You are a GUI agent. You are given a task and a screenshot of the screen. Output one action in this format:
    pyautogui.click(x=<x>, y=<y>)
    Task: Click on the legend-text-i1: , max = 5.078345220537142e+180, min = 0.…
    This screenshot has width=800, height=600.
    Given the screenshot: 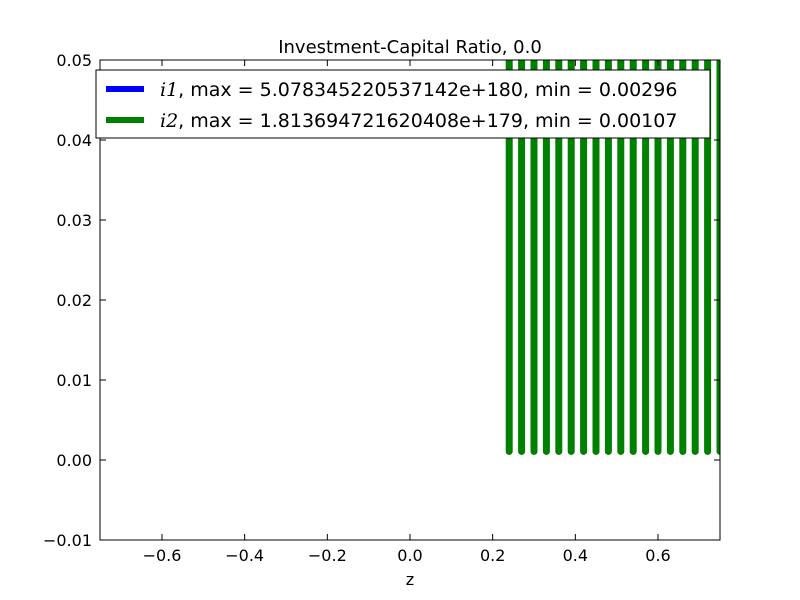 What is the action you would take?
    pyautogui.click(x=427, y=90)
    